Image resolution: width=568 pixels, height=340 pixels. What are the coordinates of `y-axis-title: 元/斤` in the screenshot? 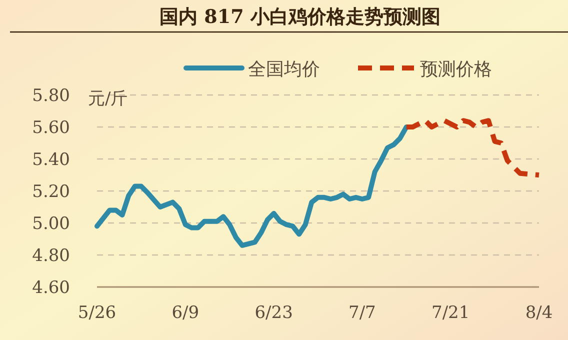 It's located at (108, 99).